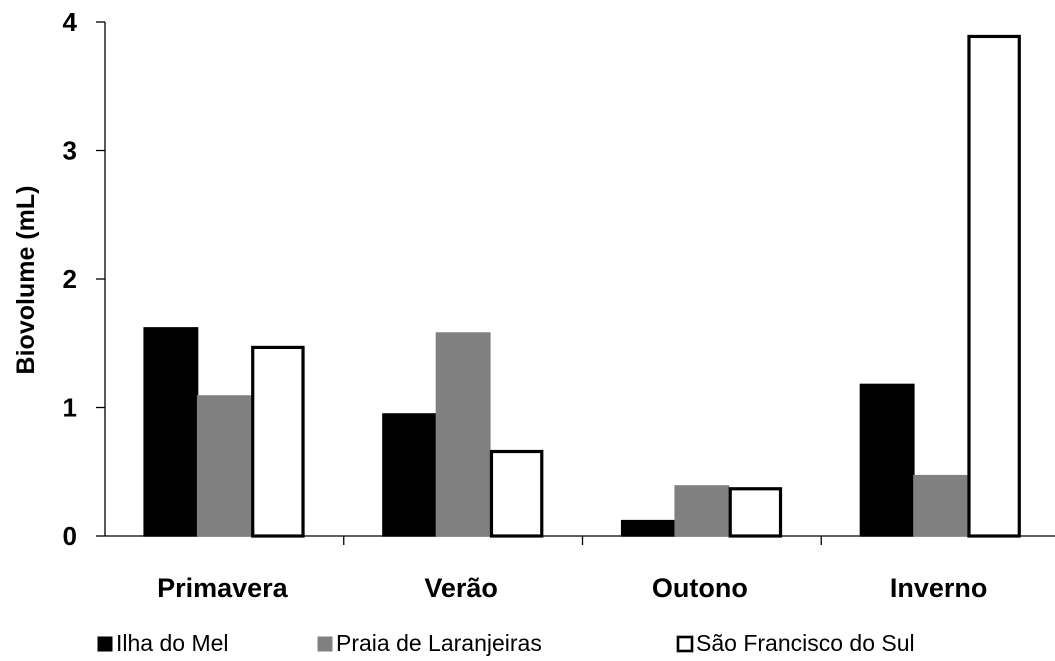 Image resolution: width=1055 pixels, height=661 pixels. I want to click on y-tick-label: 2, so click(70, 279).